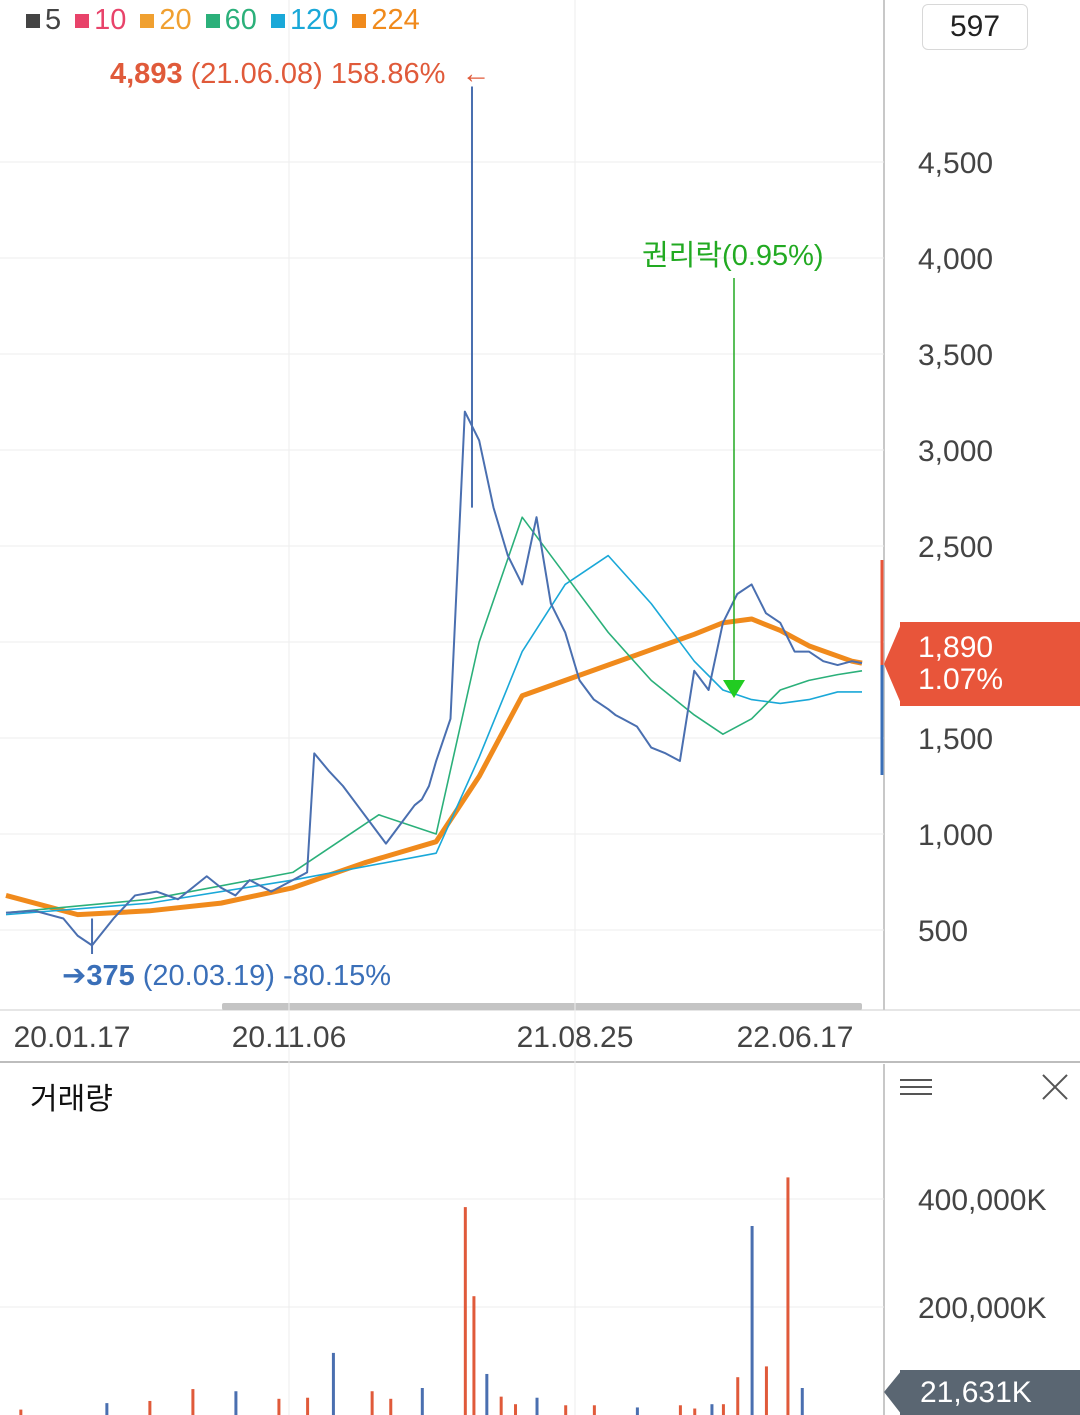 The image size is (1080, 1415). What do you see at coordinates (943, 931) in the screenshot?
I see `price-tick-label: 500` at bounding box center [943, 931].